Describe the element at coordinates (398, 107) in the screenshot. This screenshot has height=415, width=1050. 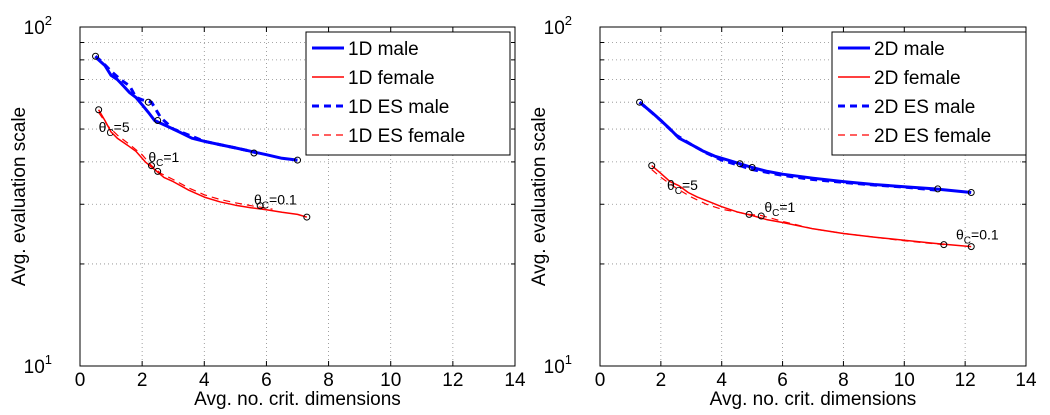
I see `legend-label: 1D ES male` at that location.